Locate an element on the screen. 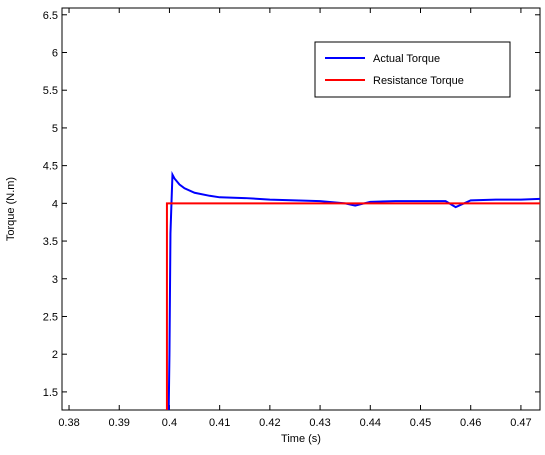  x-tick-label: 0.39 is located at coordinates (119, 423).